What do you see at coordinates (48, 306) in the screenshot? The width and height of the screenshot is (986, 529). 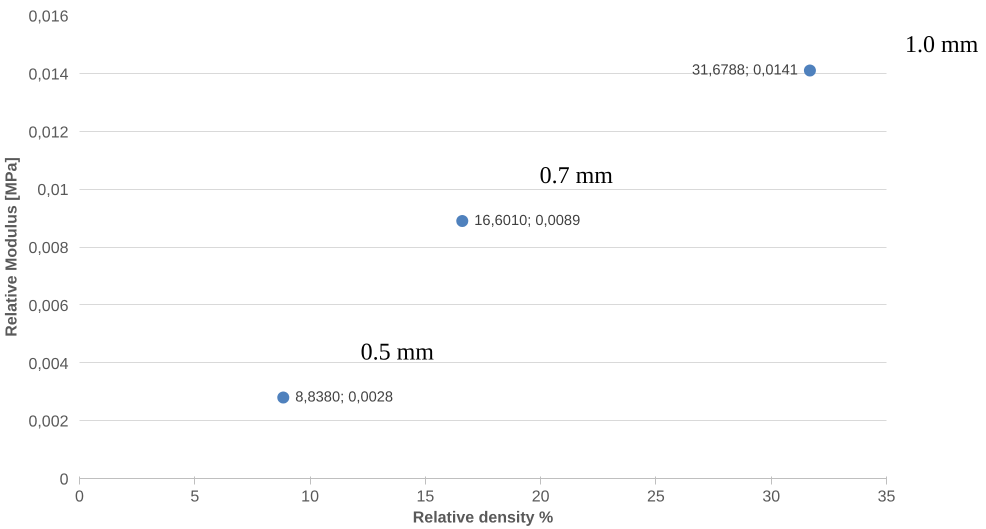 I see `y-tick-label: 0,006` at bounding box center [48, 306].